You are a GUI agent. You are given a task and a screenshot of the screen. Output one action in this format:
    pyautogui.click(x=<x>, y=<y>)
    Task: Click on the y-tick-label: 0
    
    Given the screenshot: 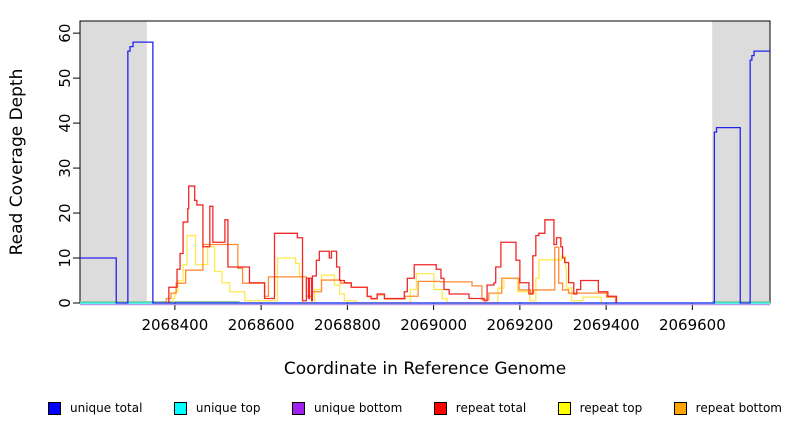 What is the action you would take?
    pyautogui.click(x=65, y=303)
    